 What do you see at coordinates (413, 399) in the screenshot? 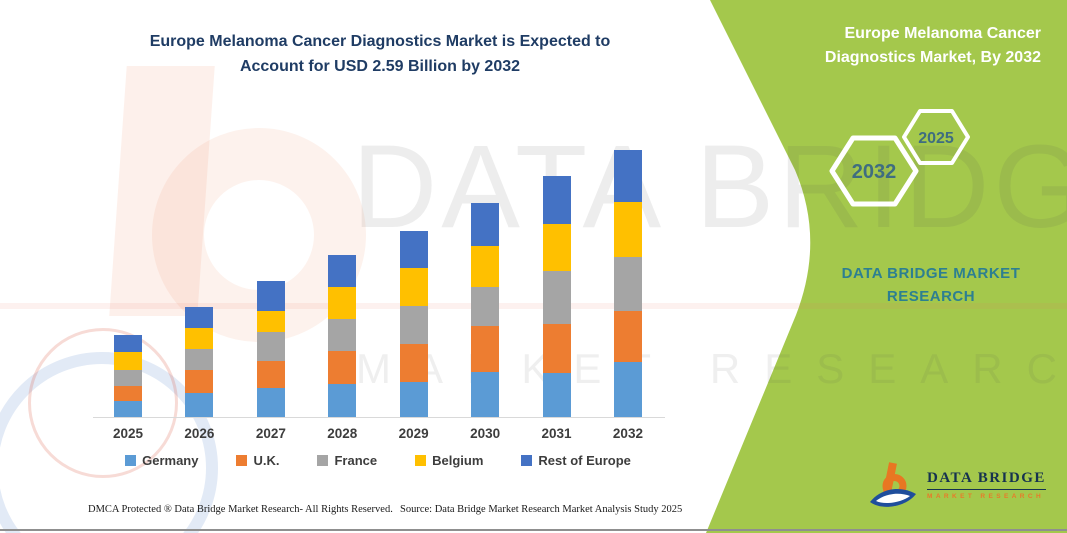
I see `bar-segment-germany-2029` at bounding box center [413, 399].